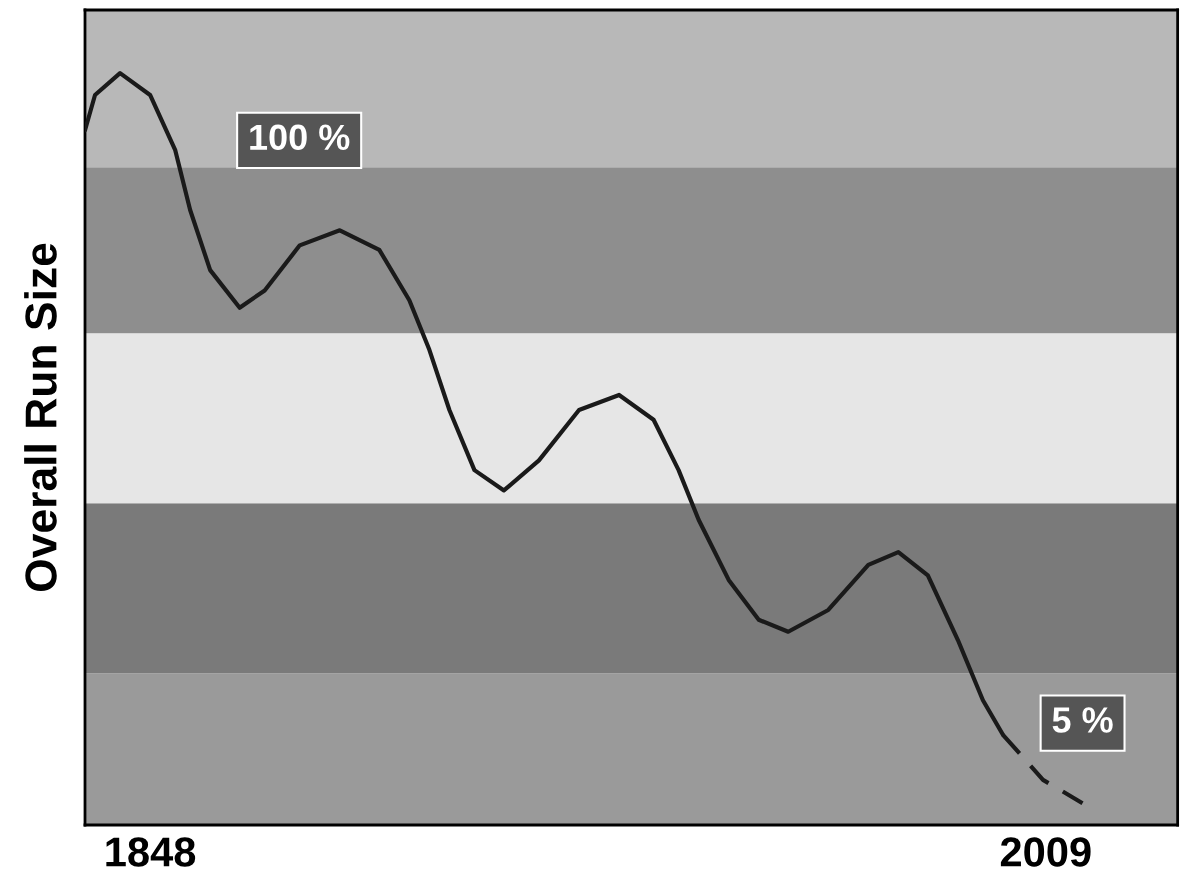 Image resolution: width=1180 pixels, height=880 pixels. Describe the element at coordinates (1045, 852) in the screenshot. I see `x-tick-label: 2009` at that location.